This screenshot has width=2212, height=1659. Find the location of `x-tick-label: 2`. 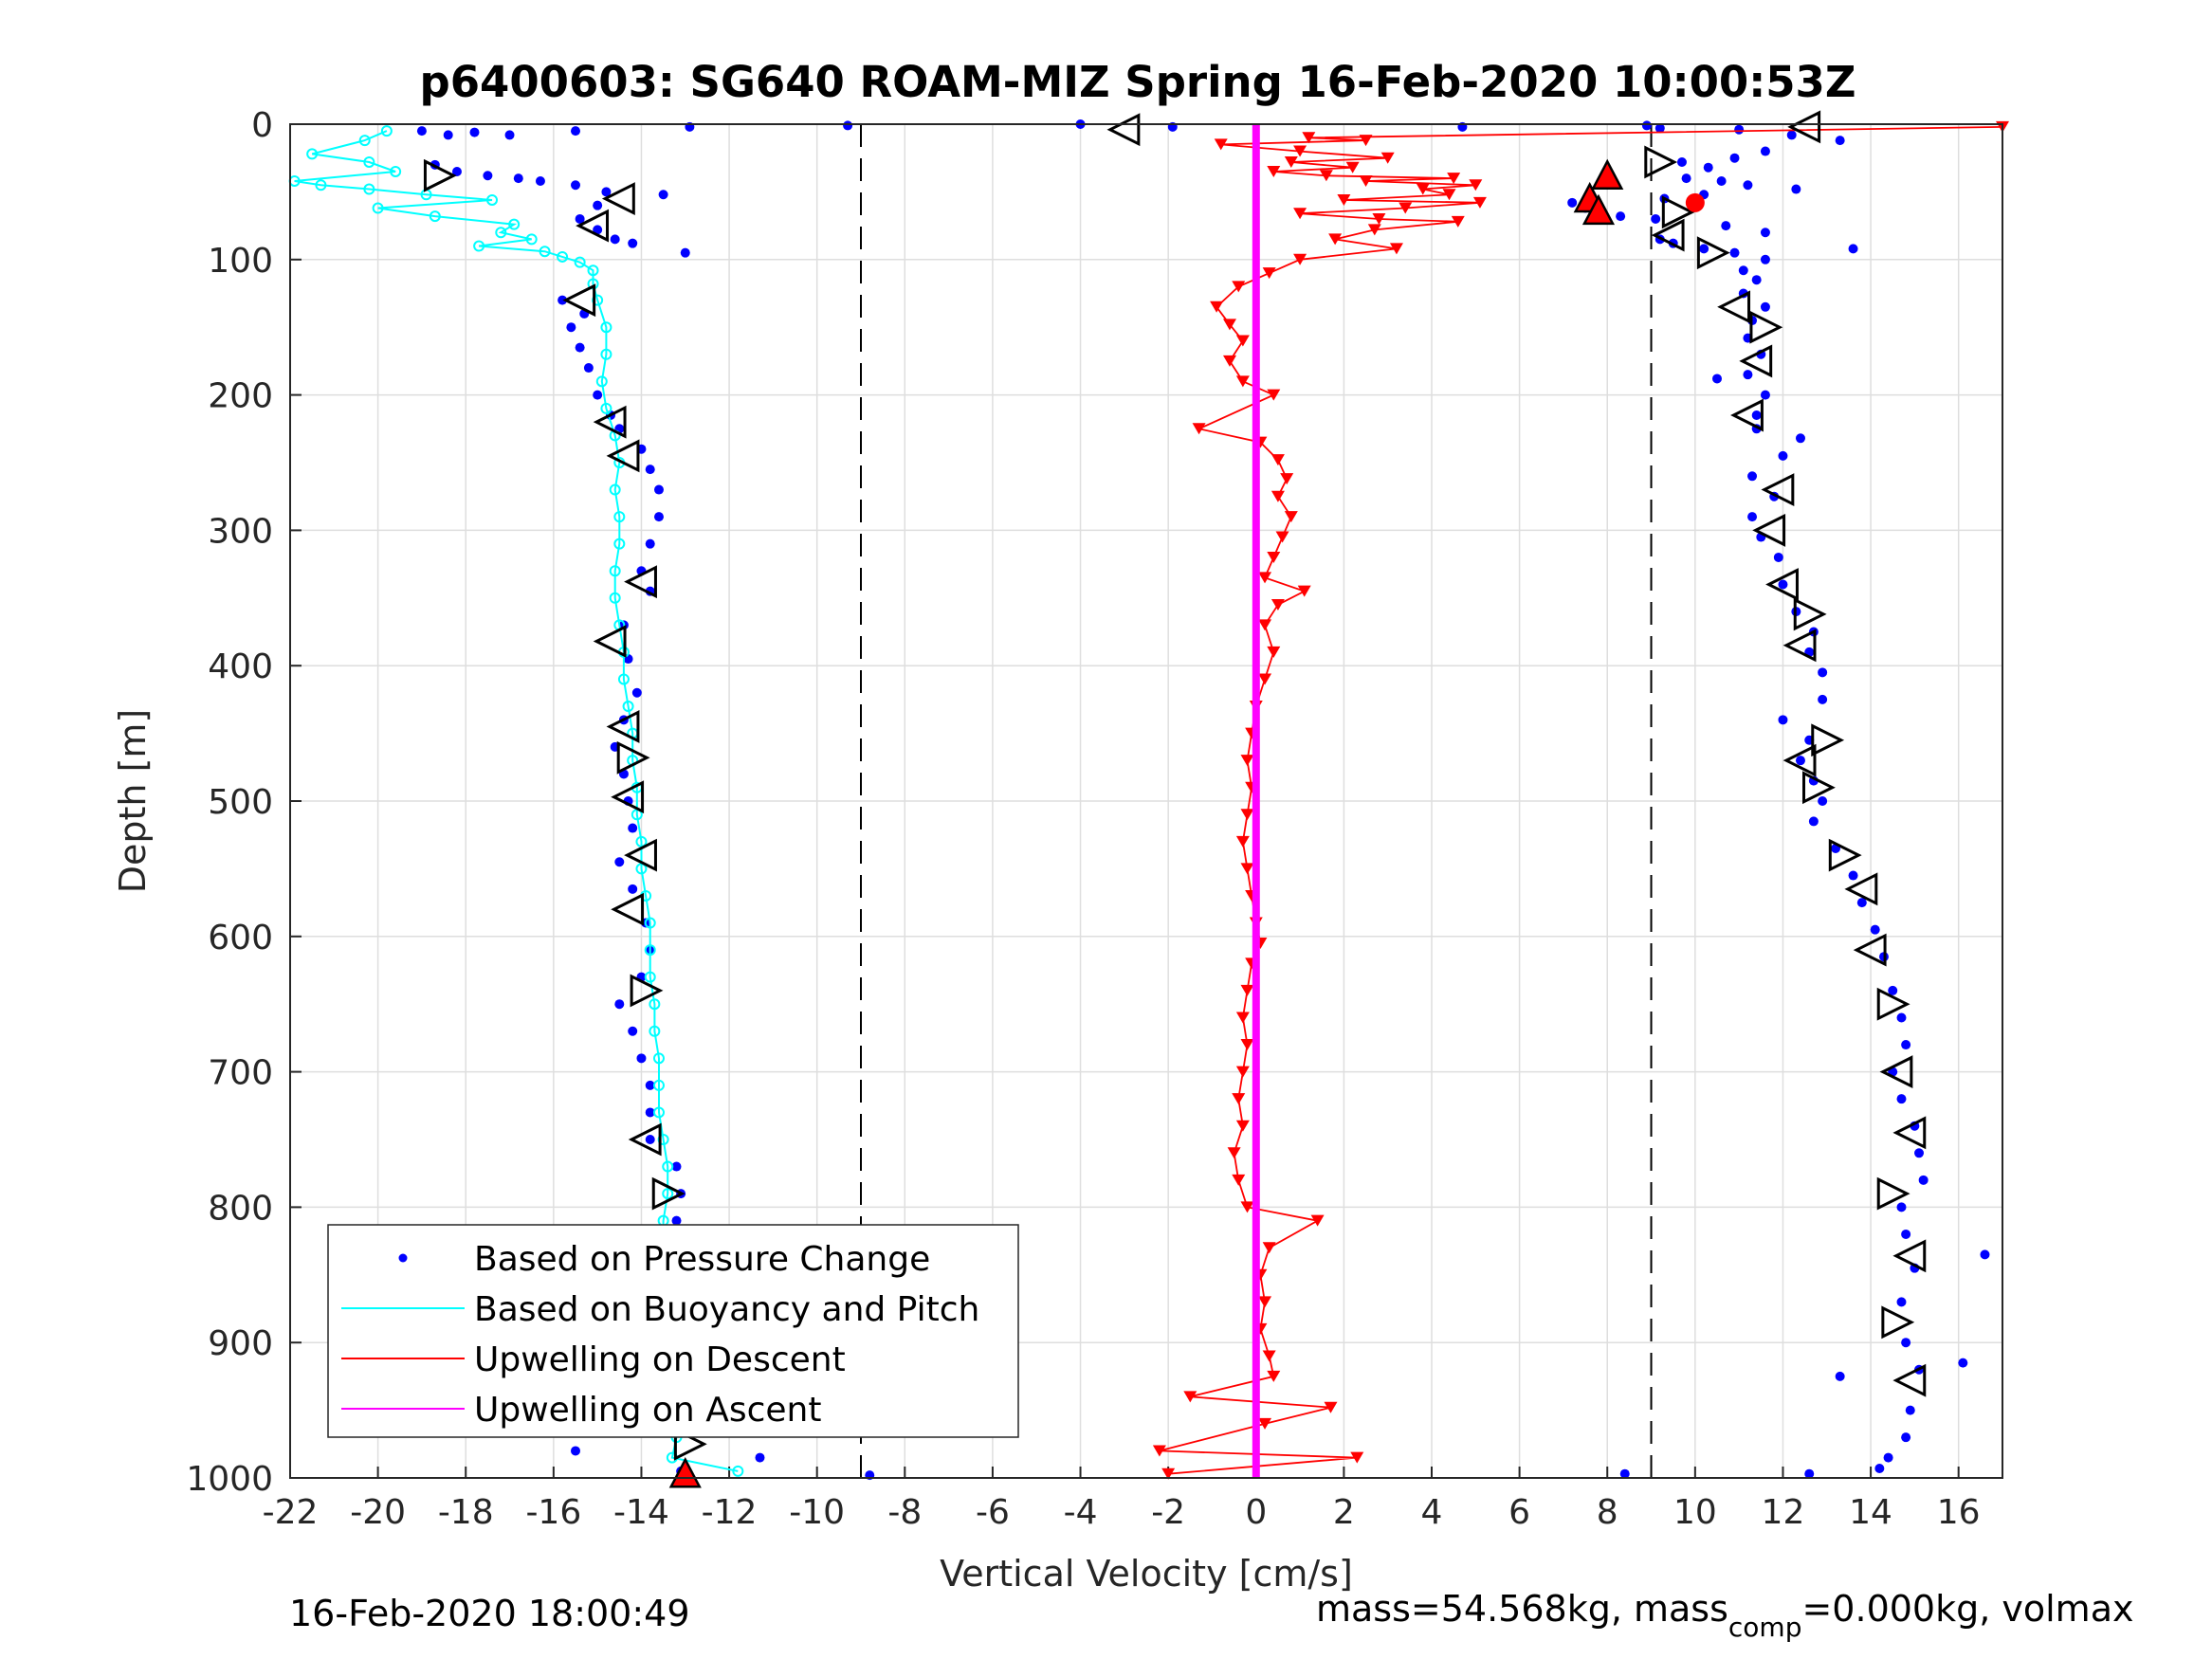

x-tick-label: 2 is located at coordinates (1344, 1512).